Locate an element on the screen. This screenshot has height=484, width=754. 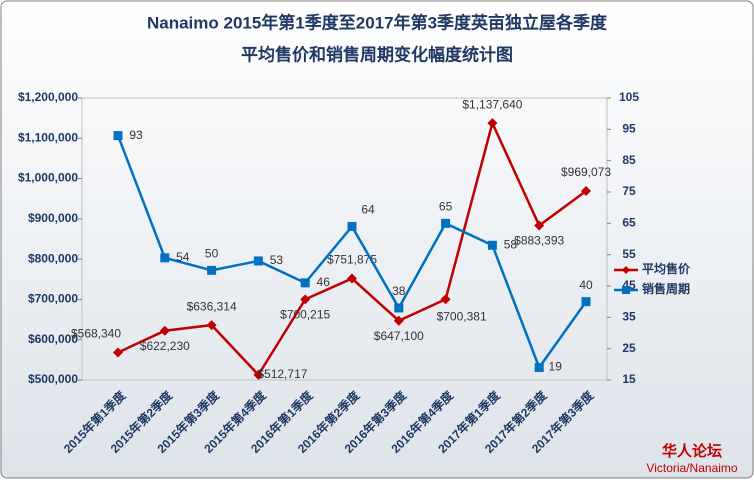
data-label: 65 is located at coordinates (446, 207).